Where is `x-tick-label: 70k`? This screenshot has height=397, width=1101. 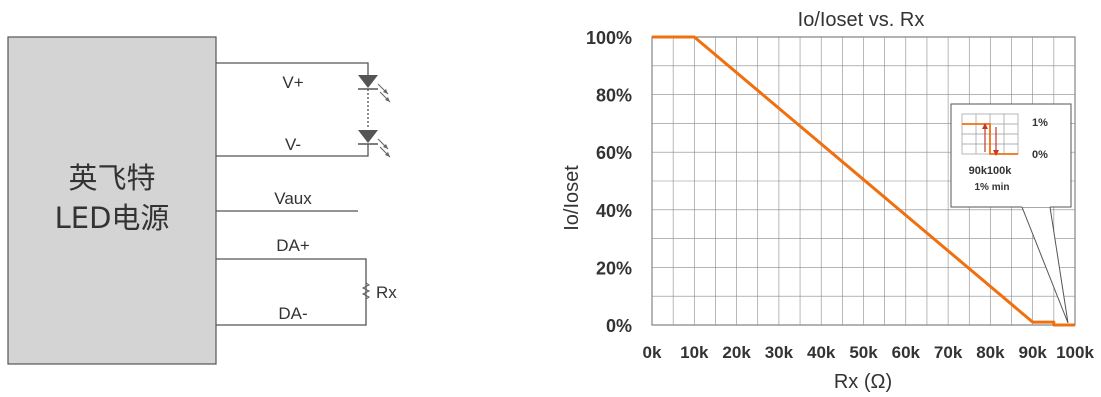
x-tick-label: 70k is located at coordinates (948, 352).